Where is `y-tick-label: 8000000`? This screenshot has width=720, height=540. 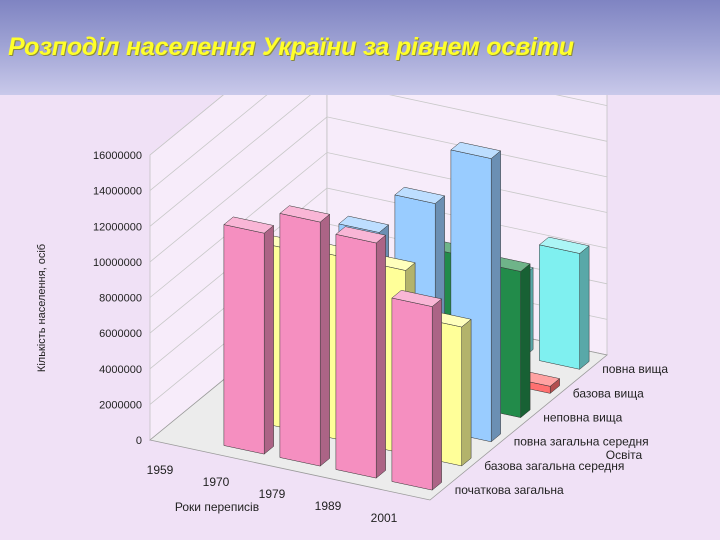
y-tick-label: 8000000 is located at coordinates (120, 299).